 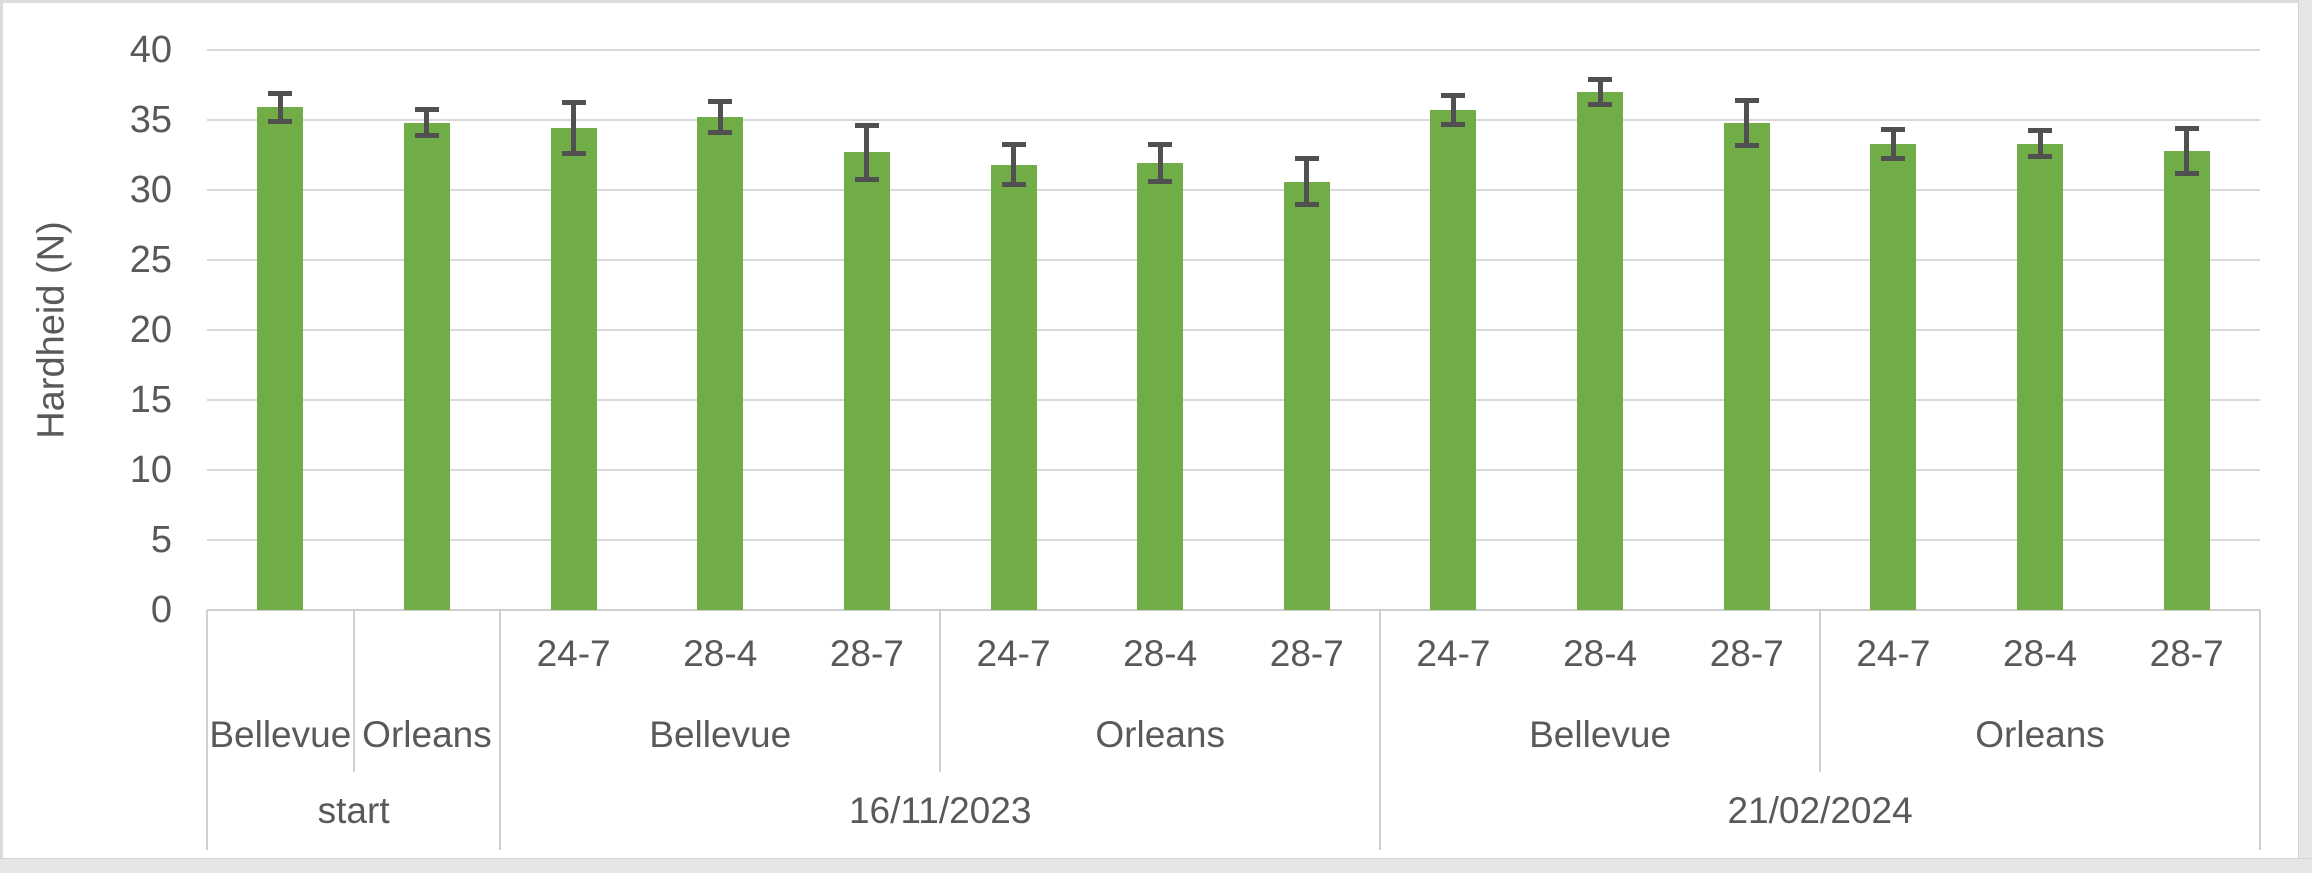 What do you see at coordinates (150, 190) in the screenshot?
I see `y-tick-label-30: 30` at bounding box center [150, 190].